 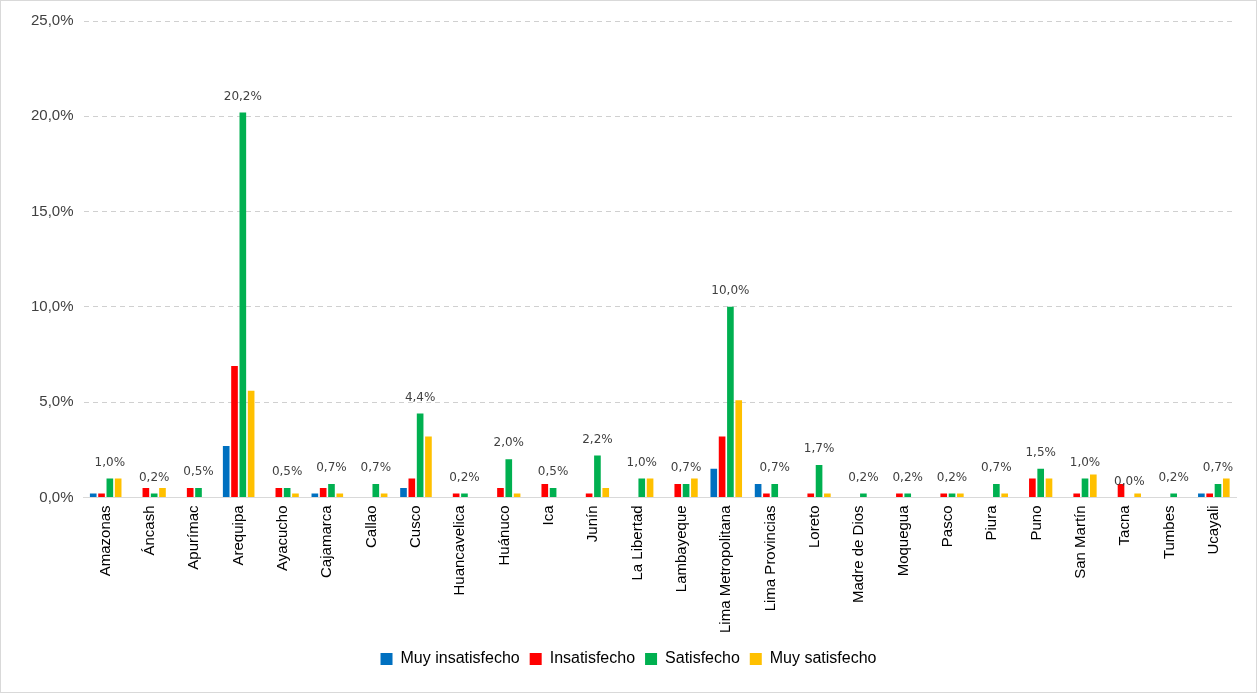 What do you see at coordinates (819, 448) in the screenshot?
I see `data-label: 1,7%` at bounding box center [819, 448].